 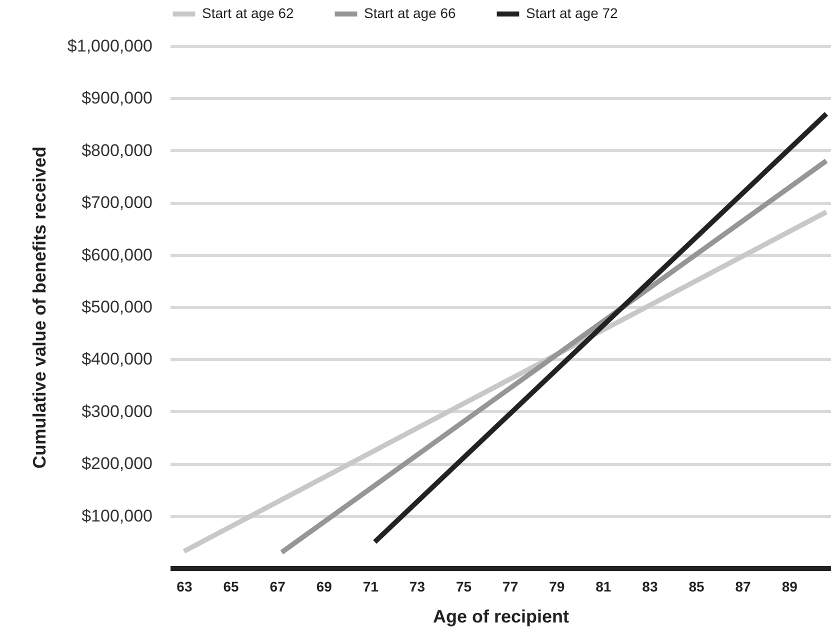 I want to click on y-tick-label: $400,000, so click(x=117, y=359).